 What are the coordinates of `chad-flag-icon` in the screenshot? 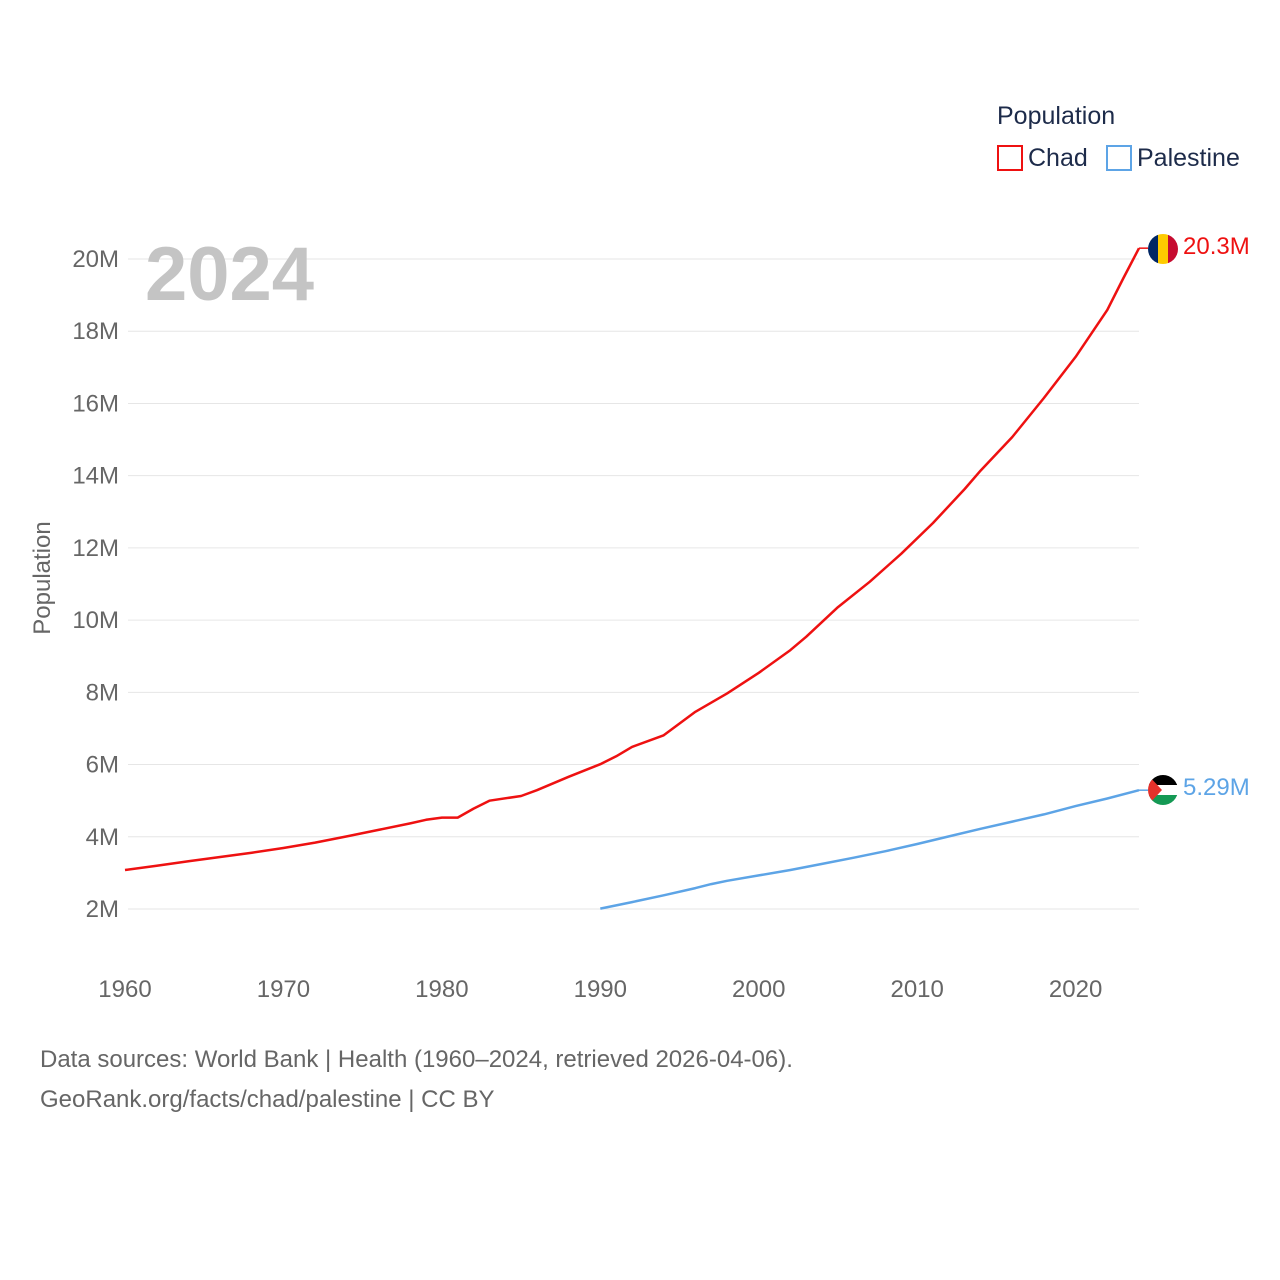 It's located at (1163, 249).